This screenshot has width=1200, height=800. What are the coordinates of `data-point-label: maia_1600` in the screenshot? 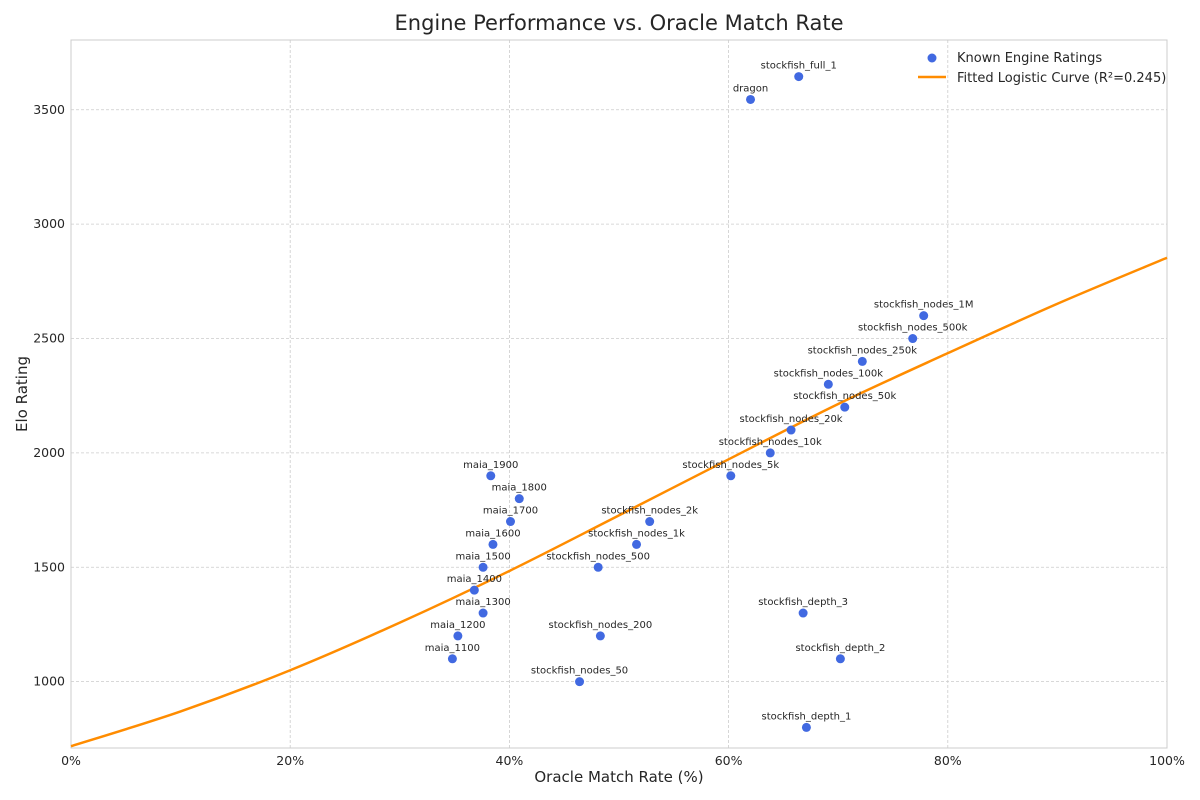 It's located at (492, 533).